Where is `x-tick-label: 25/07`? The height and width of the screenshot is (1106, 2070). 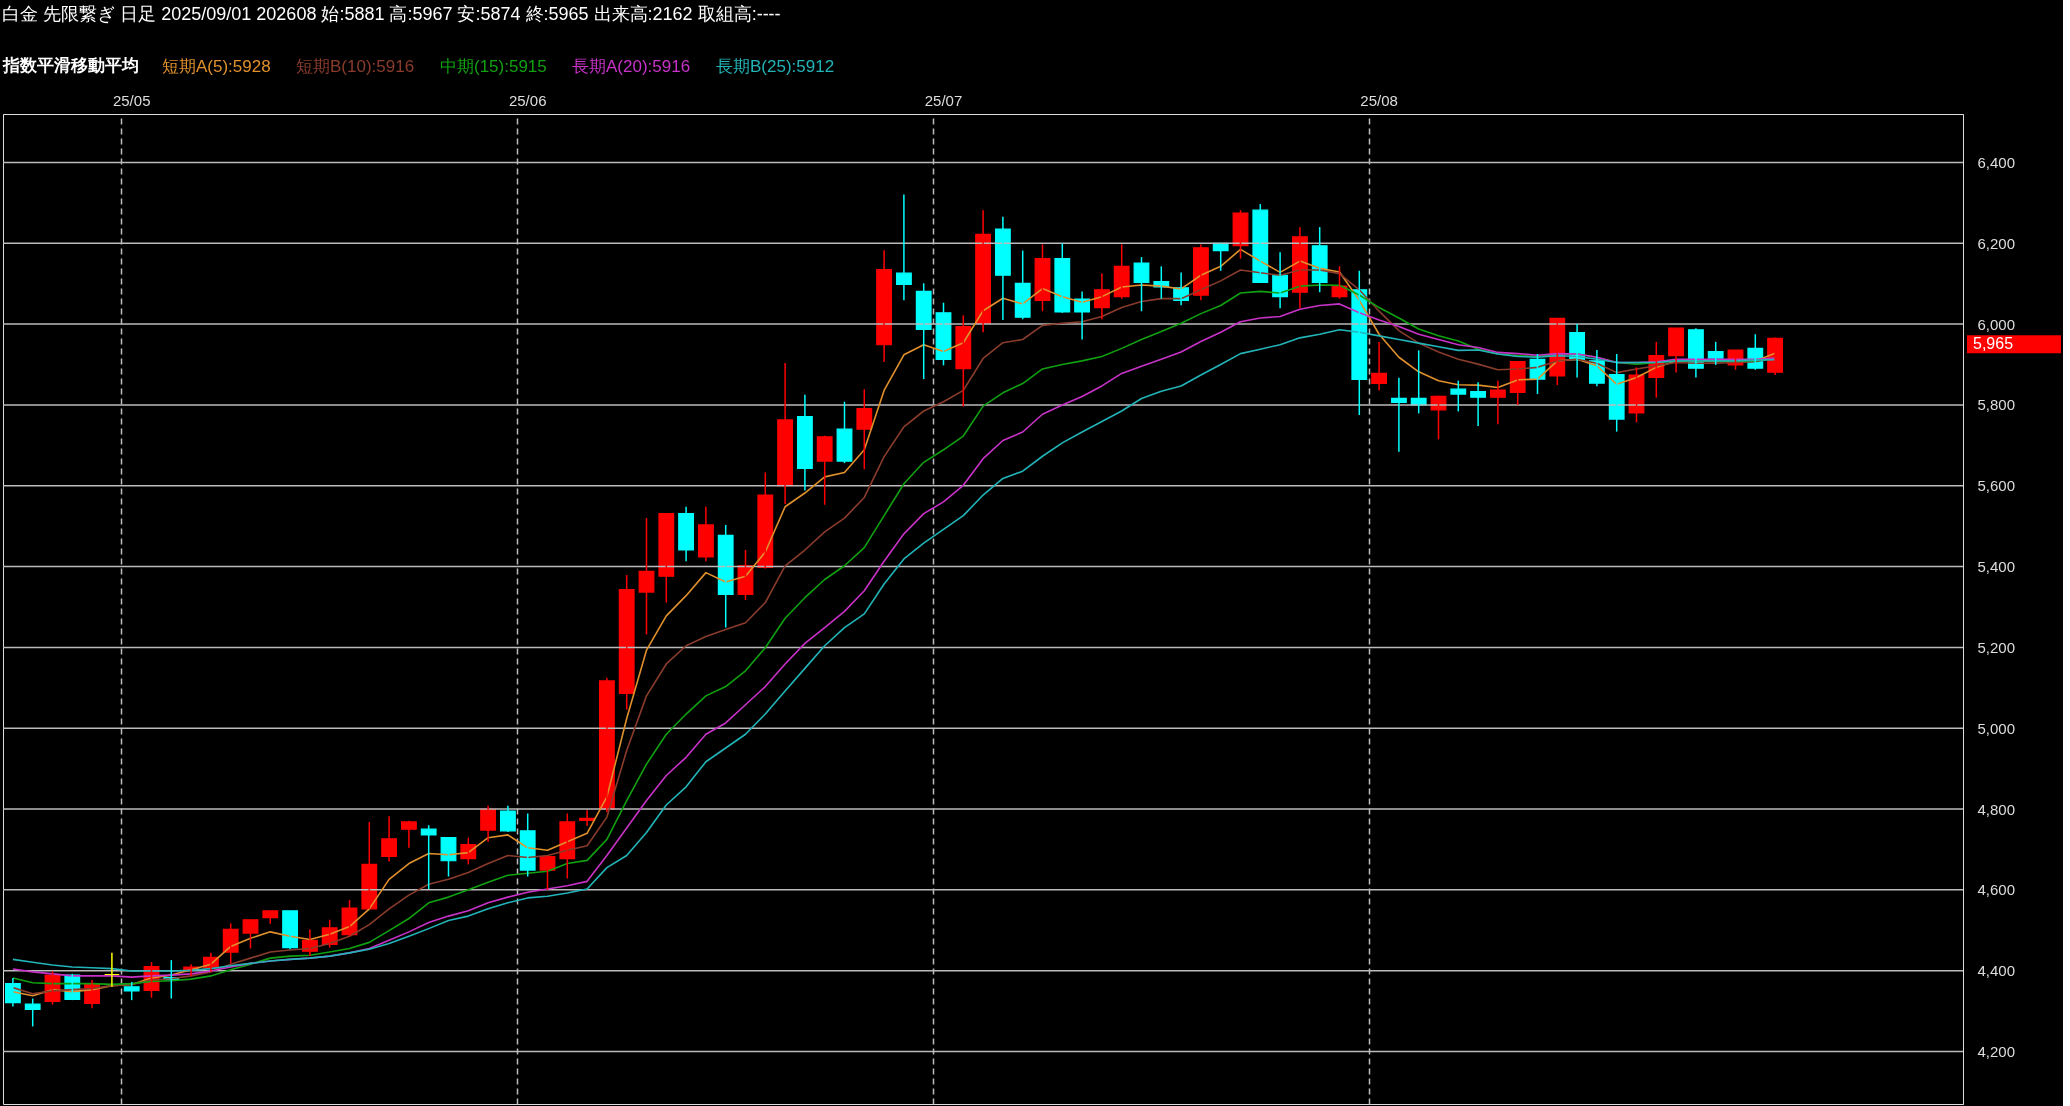
x-tick-label: 25/07 is located at coordinates (943, 100).